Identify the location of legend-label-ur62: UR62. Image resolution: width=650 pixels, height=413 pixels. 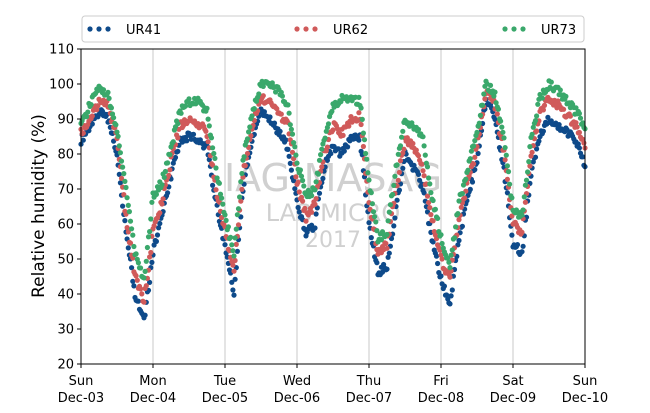
(350, 30).